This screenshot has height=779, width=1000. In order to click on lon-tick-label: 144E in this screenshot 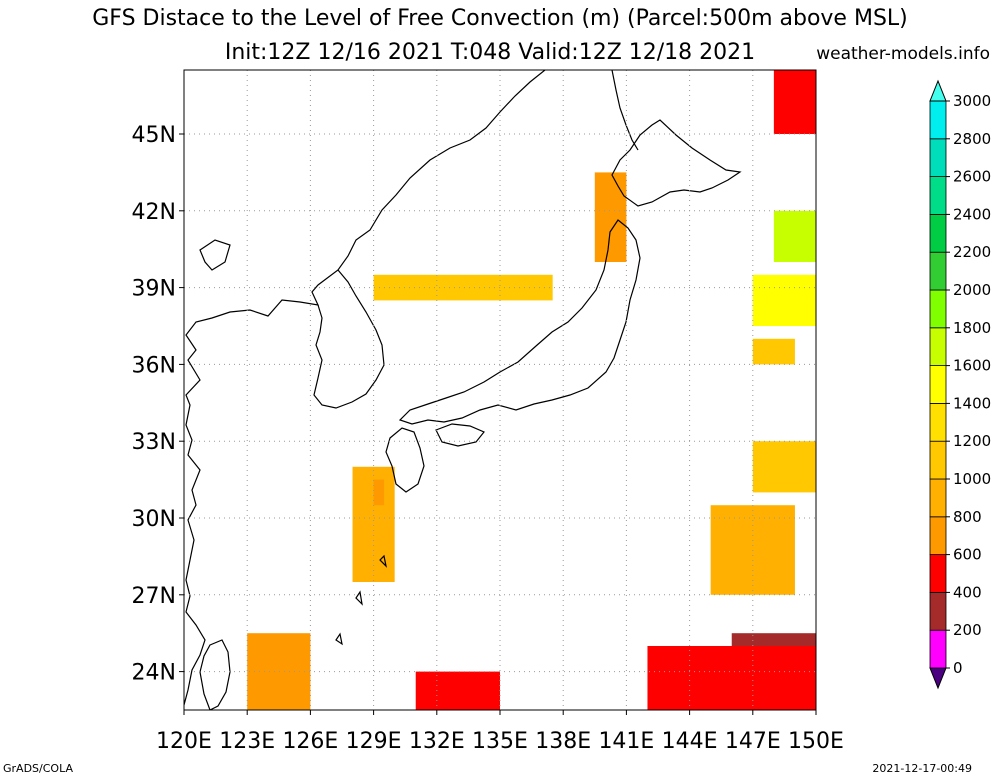, I will do `click(690, 741)`.